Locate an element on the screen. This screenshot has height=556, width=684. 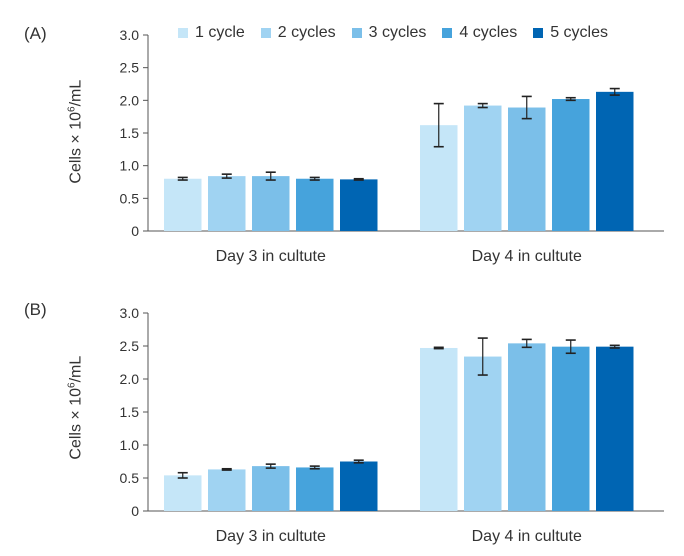
panel-label: (A) is located at coordinates (35, 33).